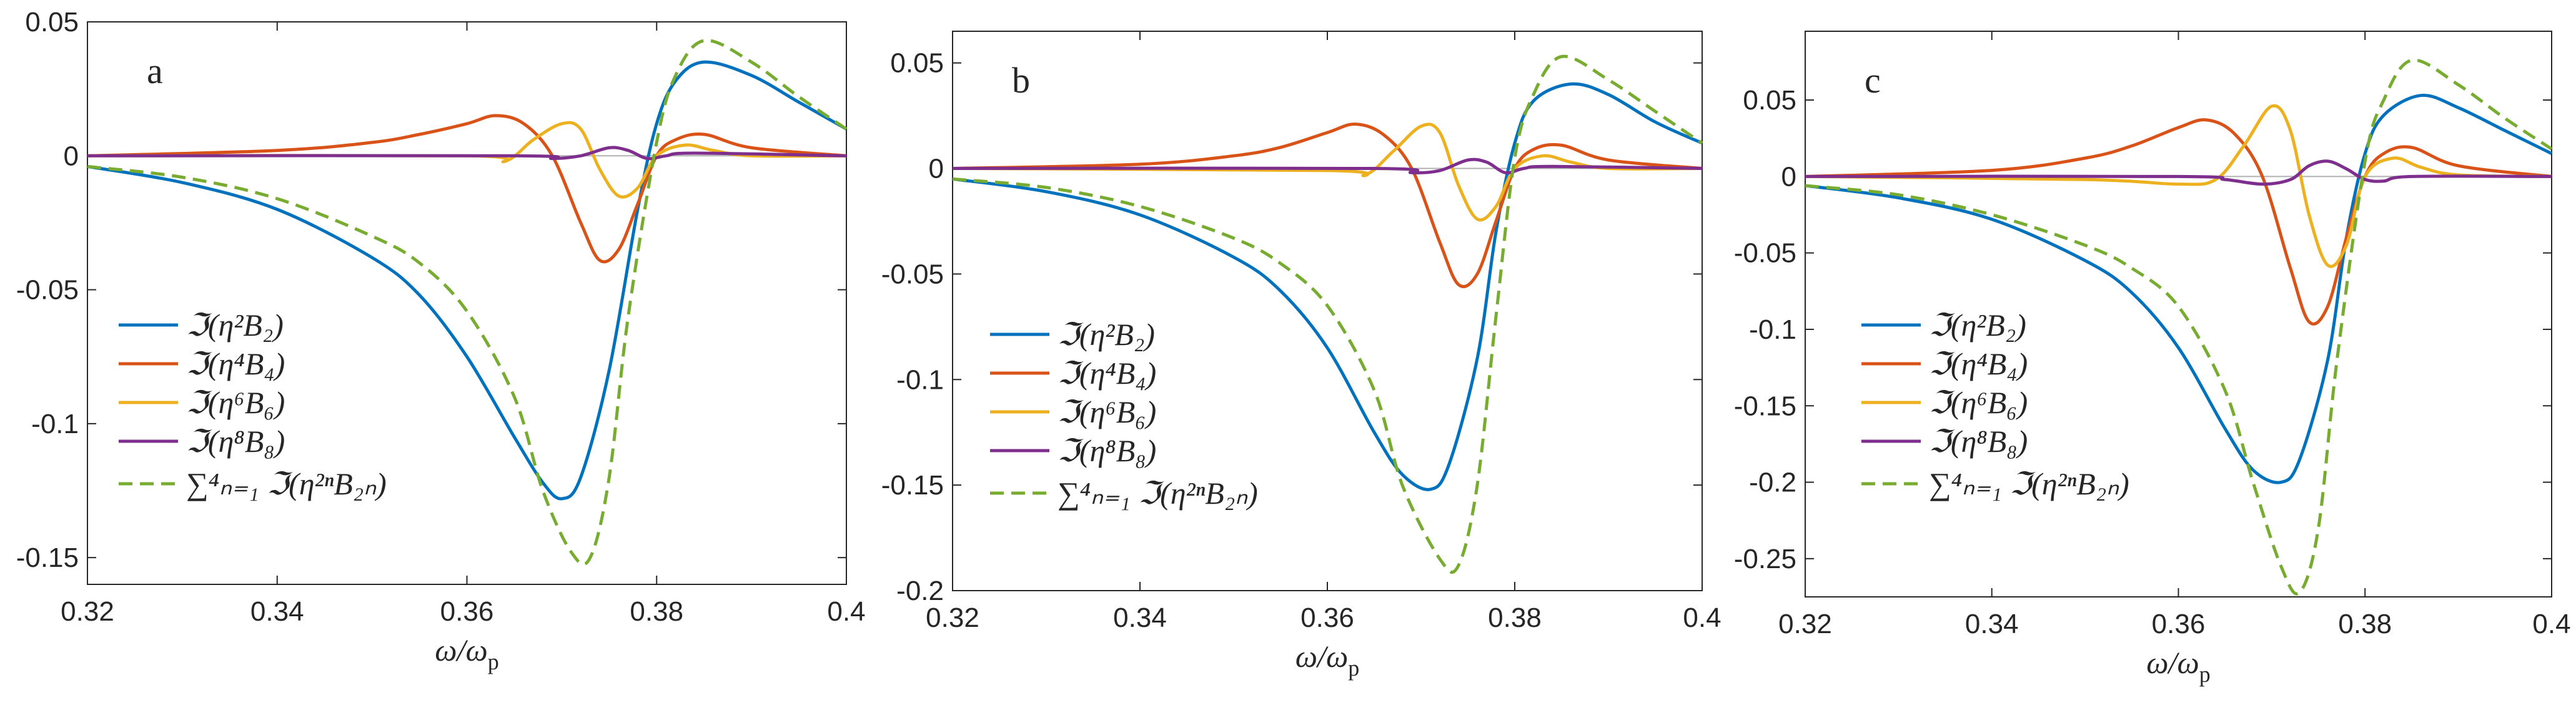  Describe the element at coordinates (1021, 80) in the screenshot. I see `panel-label: b` at that location.